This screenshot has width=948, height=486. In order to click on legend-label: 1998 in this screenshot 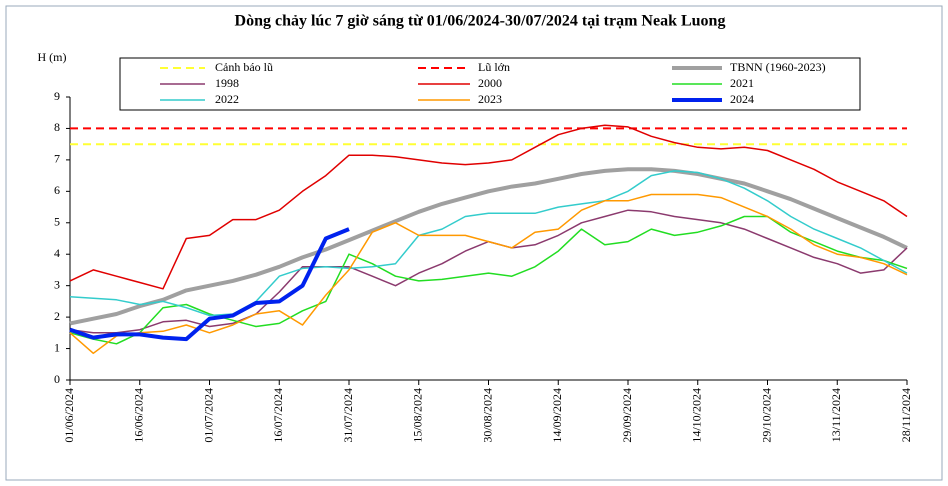, I will do `click(227, 83)`.